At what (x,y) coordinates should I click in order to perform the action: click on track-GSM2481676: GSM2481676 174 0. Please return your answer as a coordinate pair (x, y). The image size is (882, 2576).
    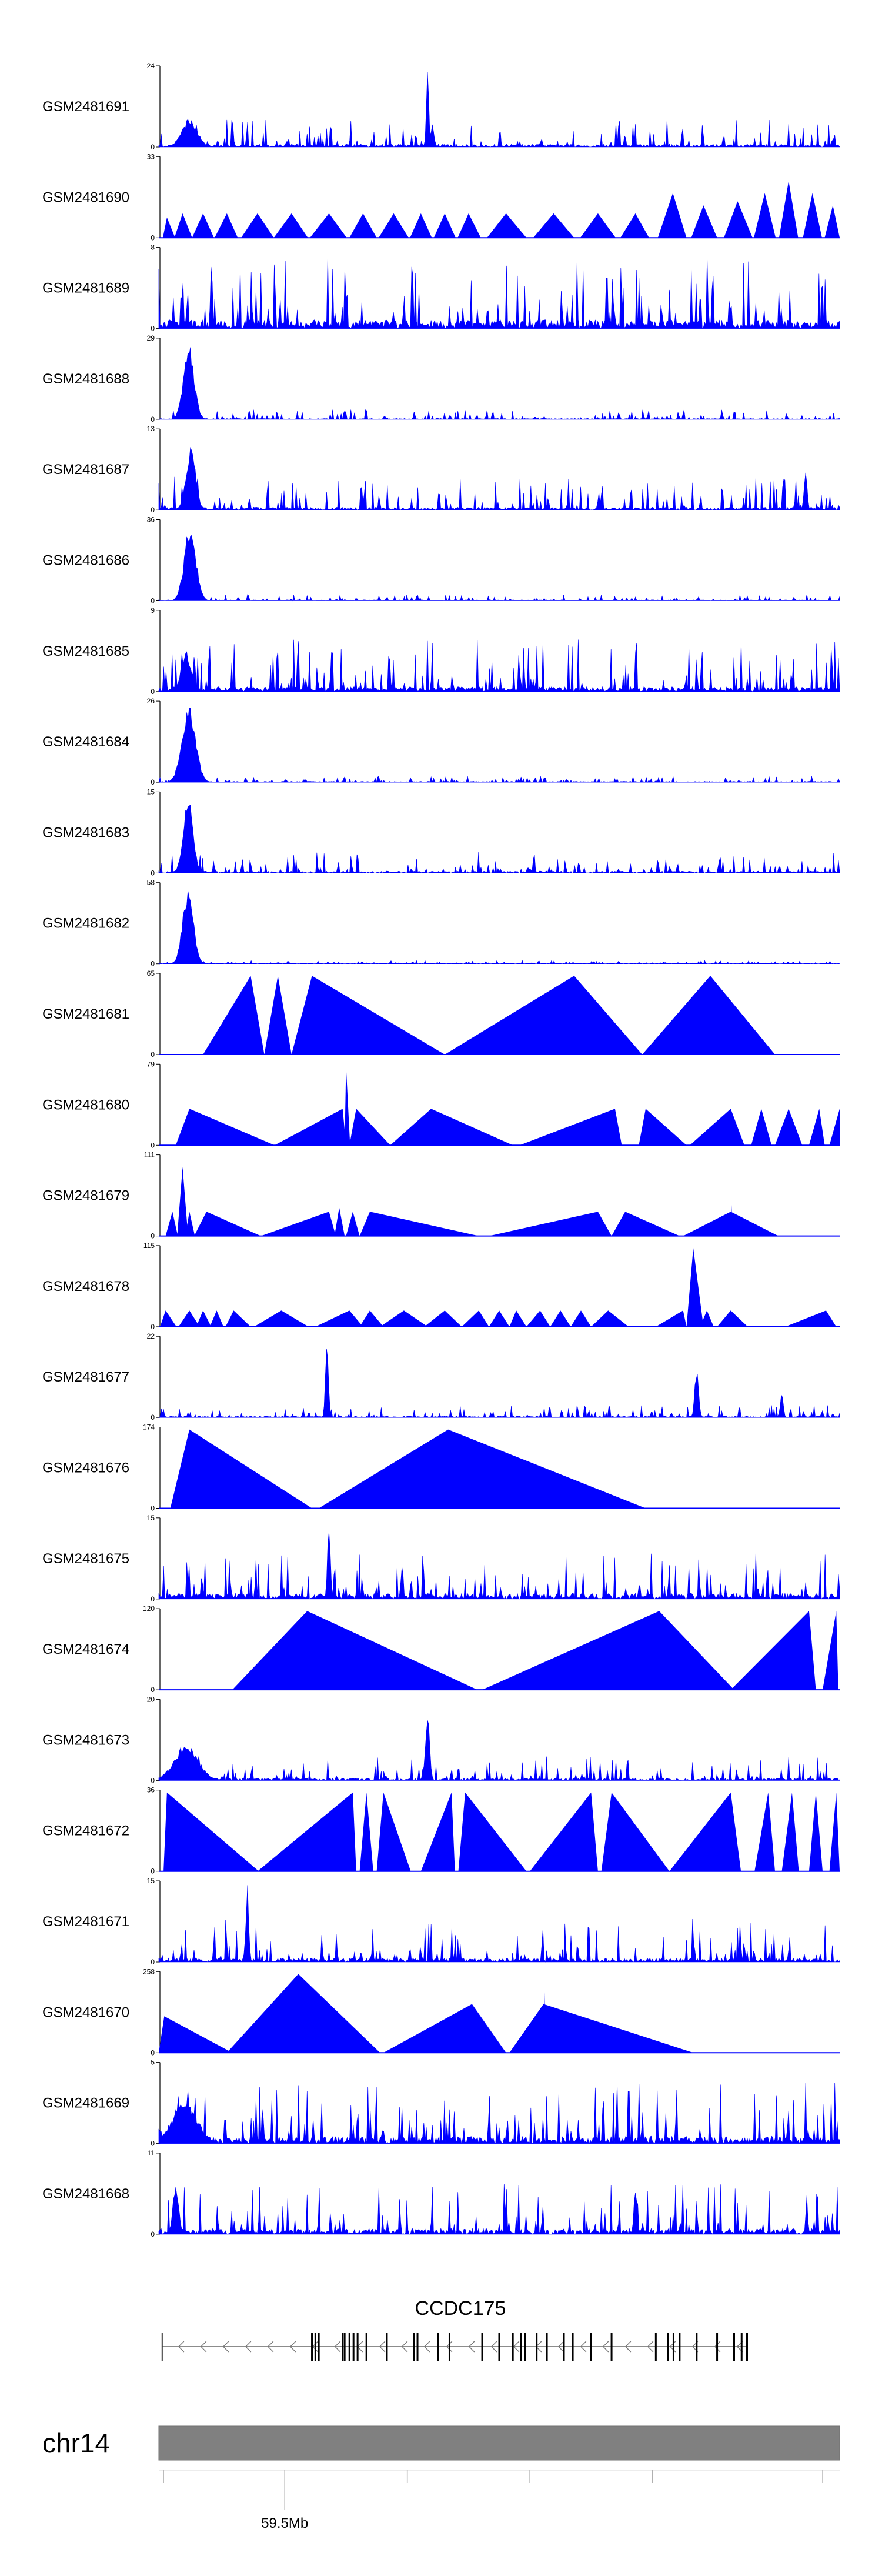
    Looking at the image, I should click on (441, 1468).